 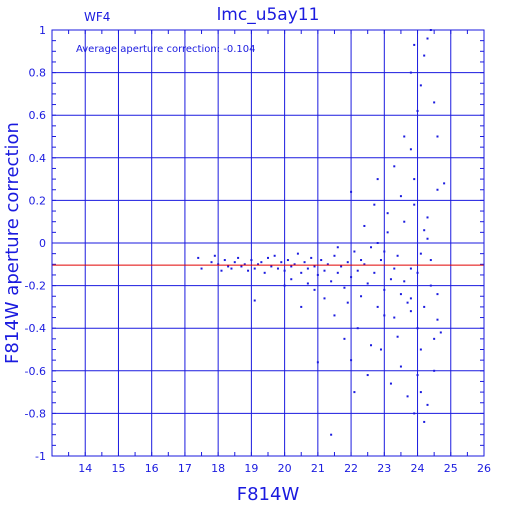 I want to click on x-tick-label: 16, so click(x=152, y=468).